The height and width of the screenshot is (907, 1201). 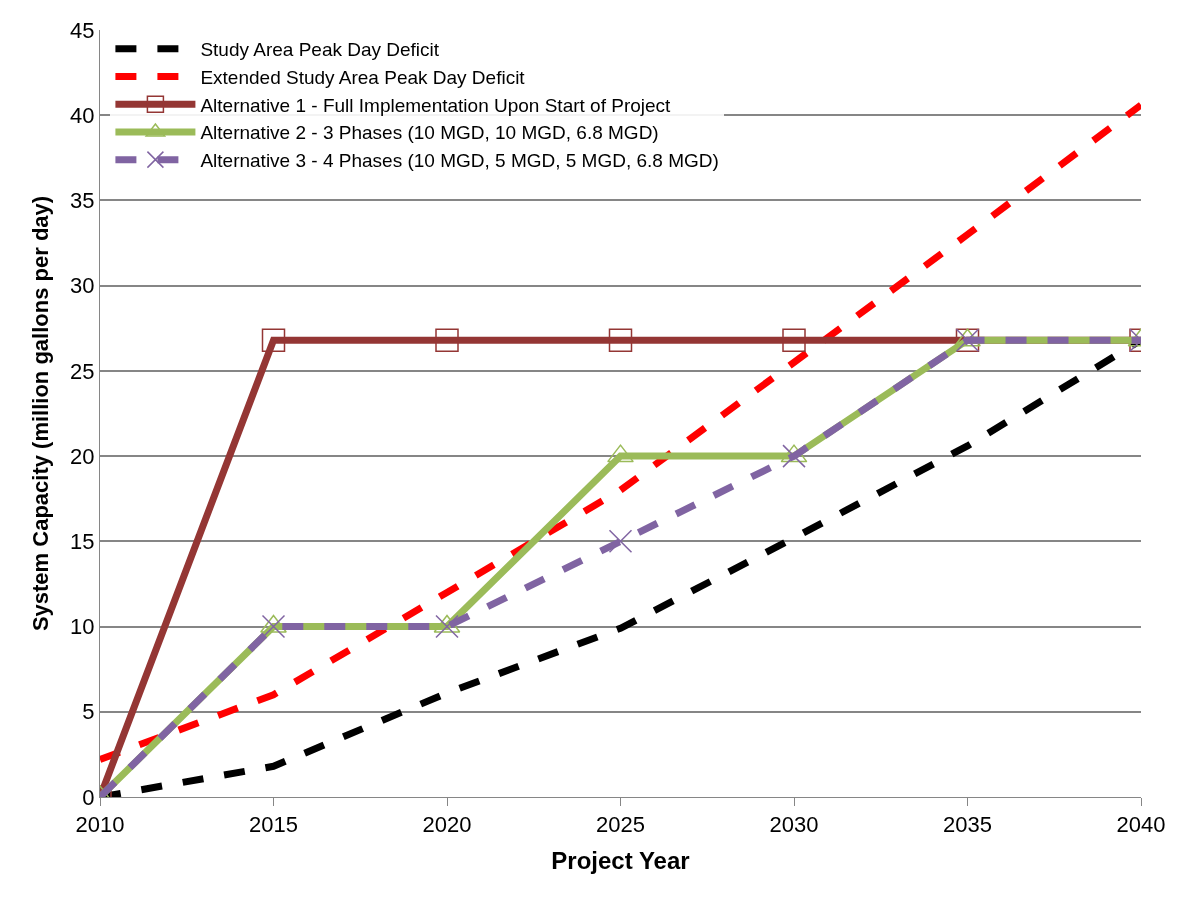 What do you see at coordinates (320, 50) in the screenshot?
I see `legend-label: Study Area Peak Day Deficit` at bounding box center [320, 50].